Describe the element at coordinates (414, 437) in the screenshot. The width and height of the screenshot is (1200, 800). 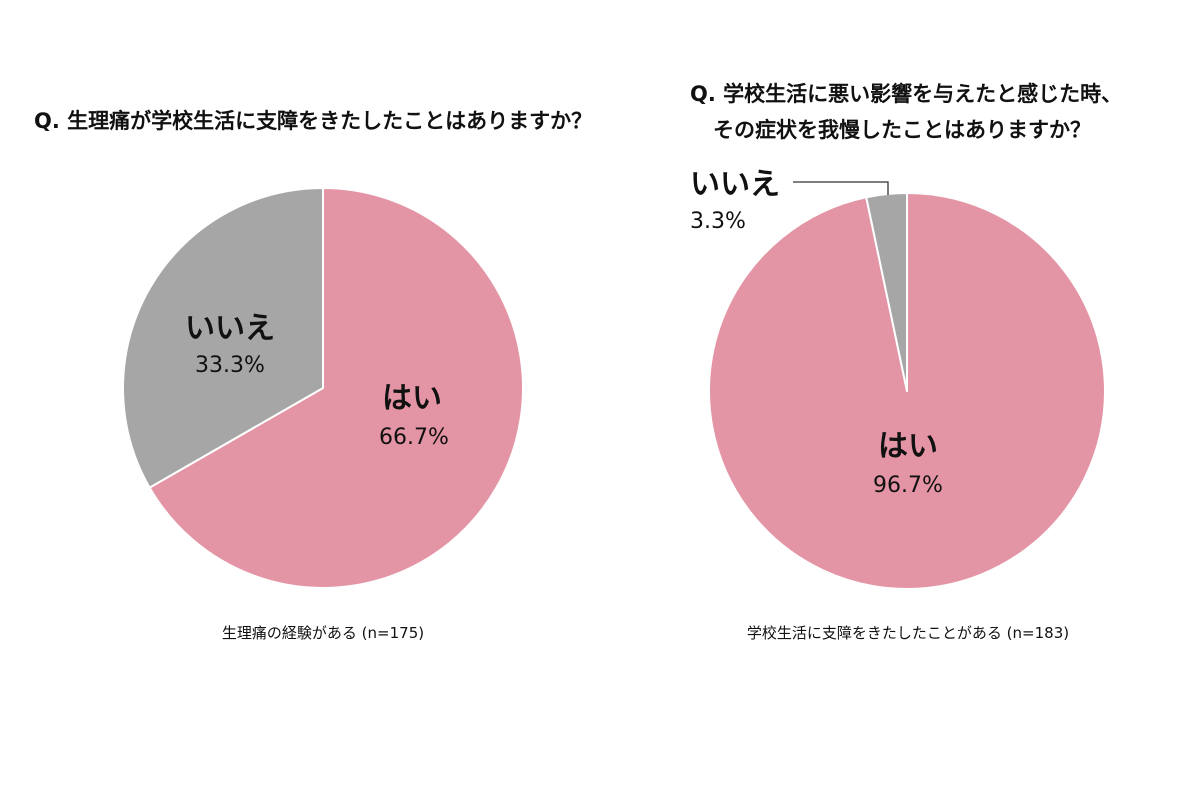
I see `chart-1-value-yes: 66.7%` at that location.